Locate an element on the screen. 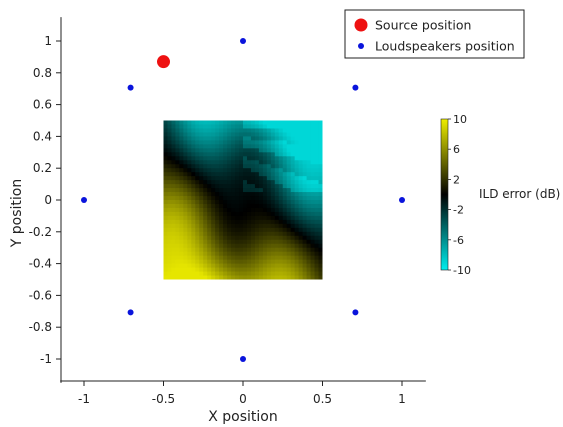 The width and height of the screenshot is (563, 427). x-axis-ticks: -1 -0.5 0 0.5 1 is located at coordinates (242, 393).